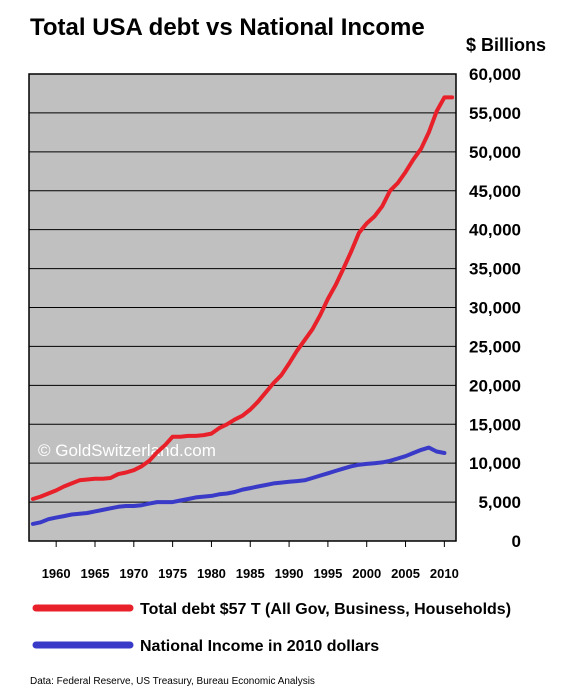 The height and width of the screenshot is (697, 564). I want to click on y-tick-label: 15,000, so click(495, 424).